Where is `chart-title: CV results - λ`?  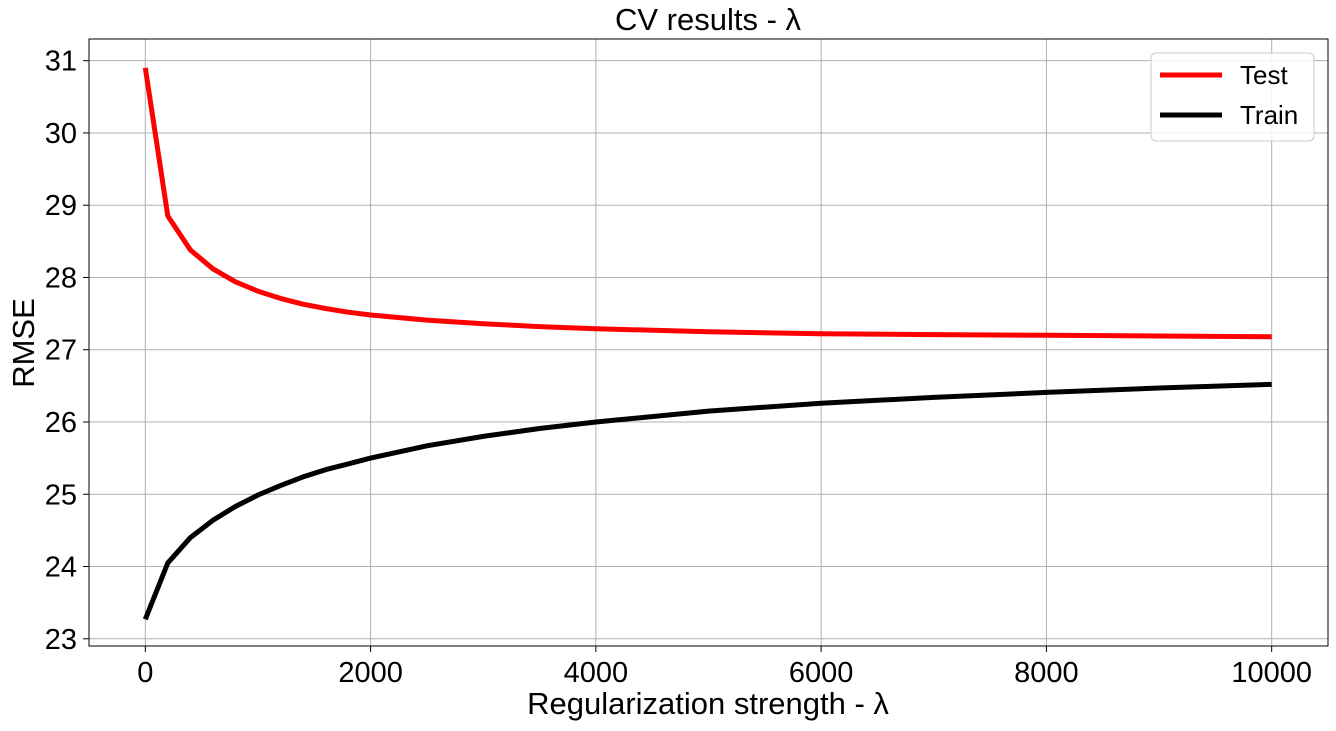 chart-title: CV results - λ is located at coordinates (708, 19).